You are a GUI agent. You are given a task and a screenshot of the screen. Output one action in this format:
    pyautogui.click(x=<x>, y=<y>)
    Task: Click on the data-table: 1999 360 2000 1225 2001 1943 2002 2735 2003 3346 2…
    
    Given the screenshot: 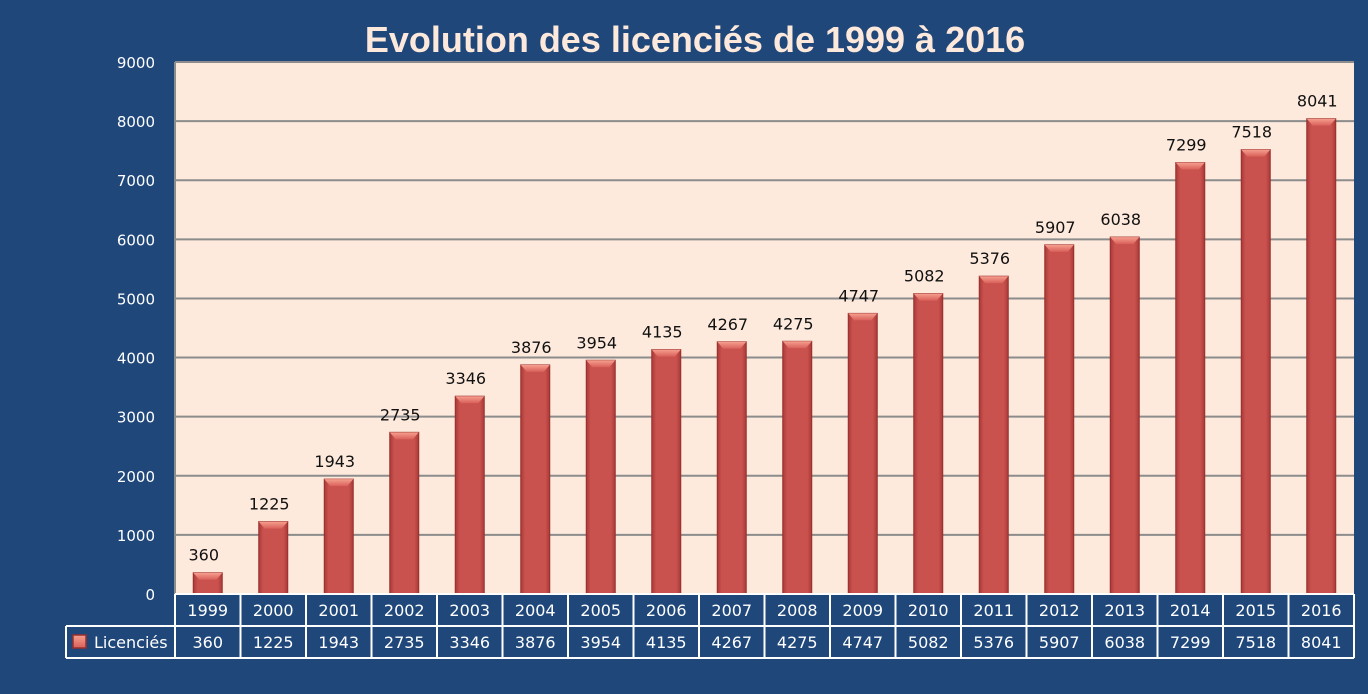 What is the action you would take?
    pyautogui.click(x=710, y=626)
    